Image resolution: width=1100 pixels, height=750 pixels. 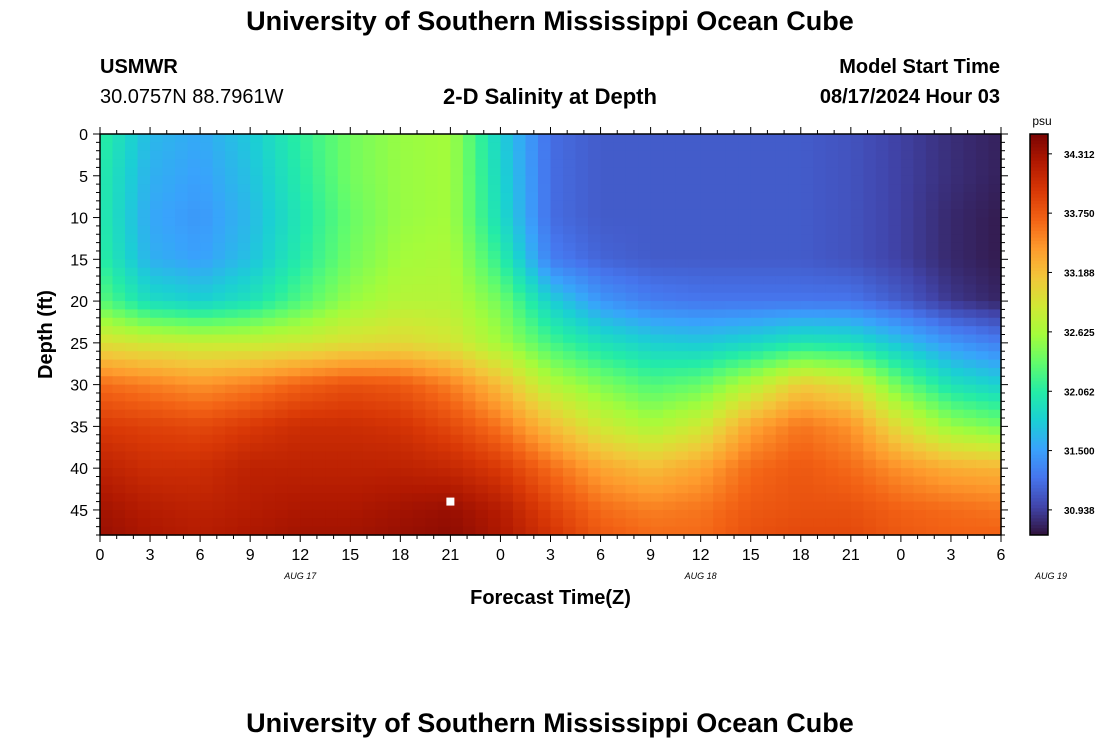 What do you see at coordinates (600, 555) in the screenshot?
I see `x-tick-label: 6` at bounding box center [600, 555].